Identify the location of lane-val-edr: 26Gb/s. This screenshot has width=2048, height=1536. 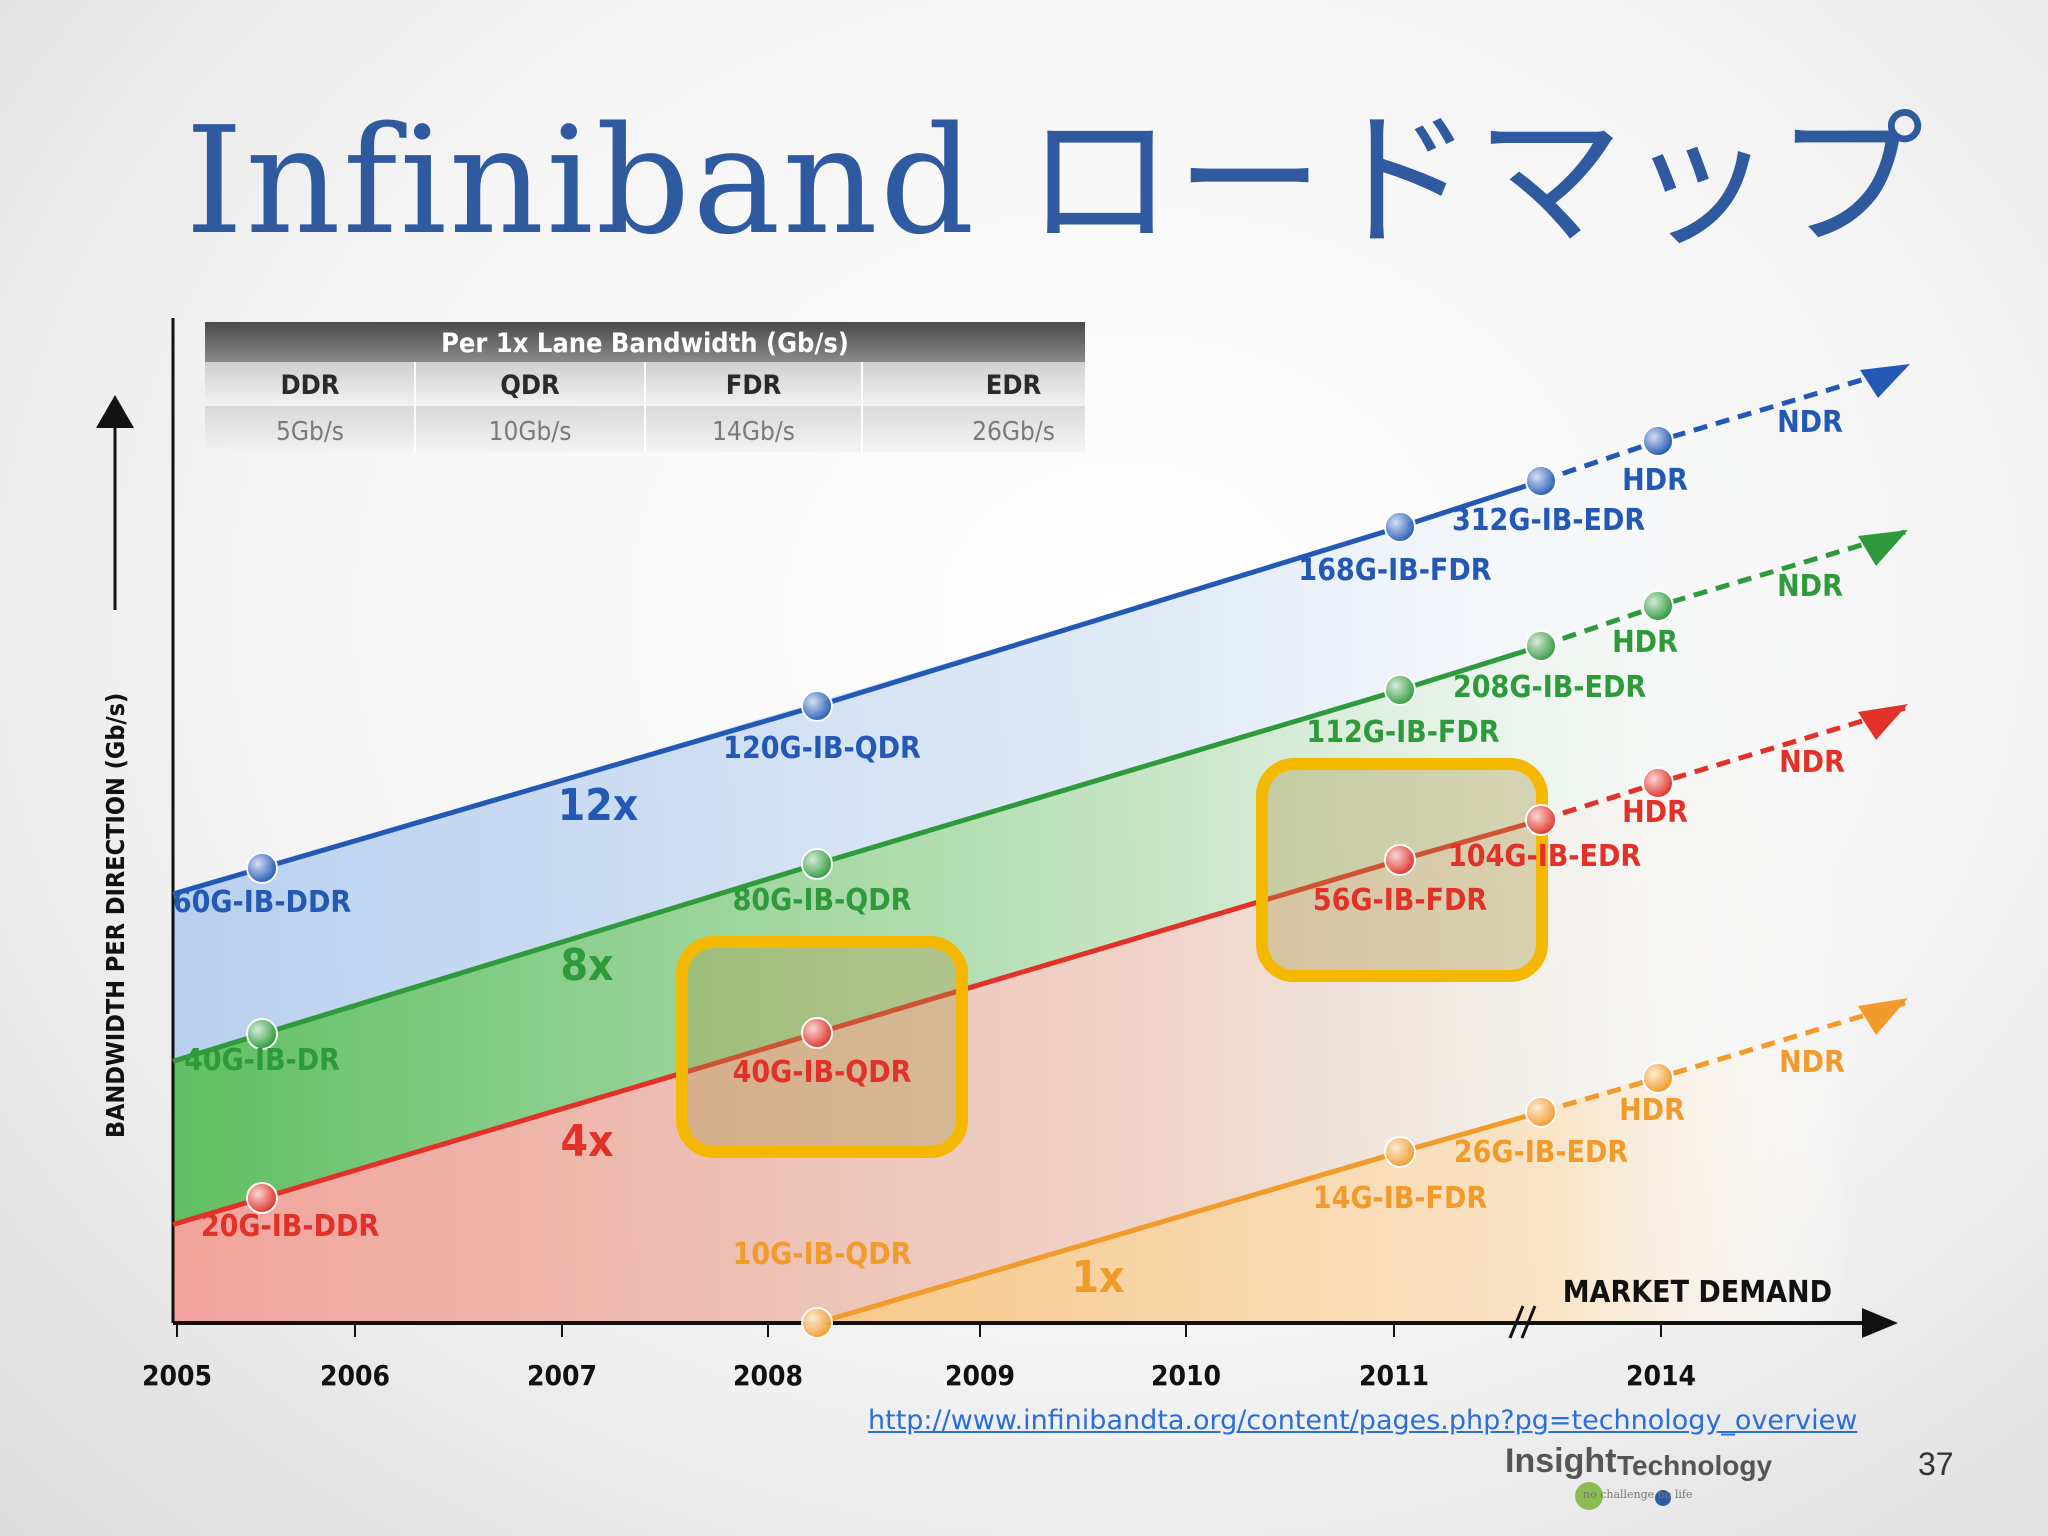
(1013, 432).